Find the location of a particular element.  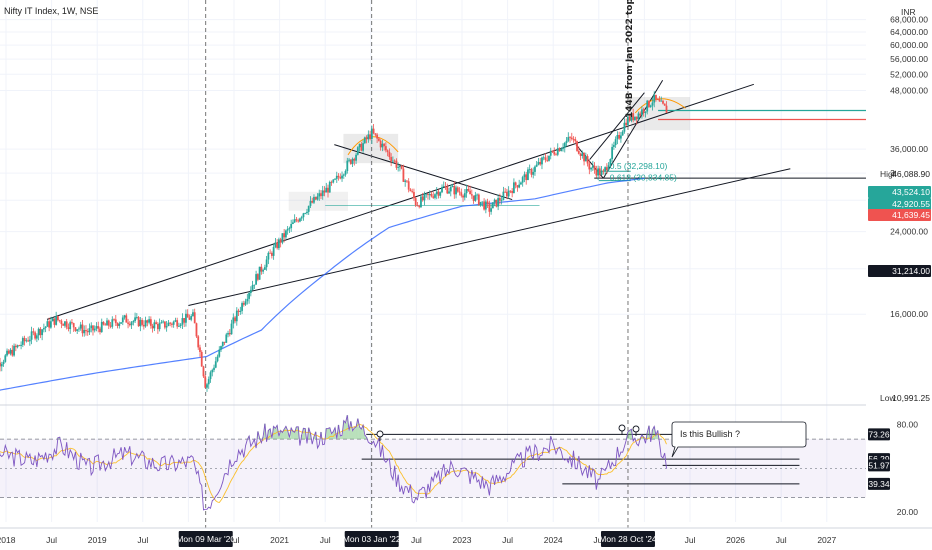

rsi-badge-value: 39.34 is located at coordinates (879, 484).